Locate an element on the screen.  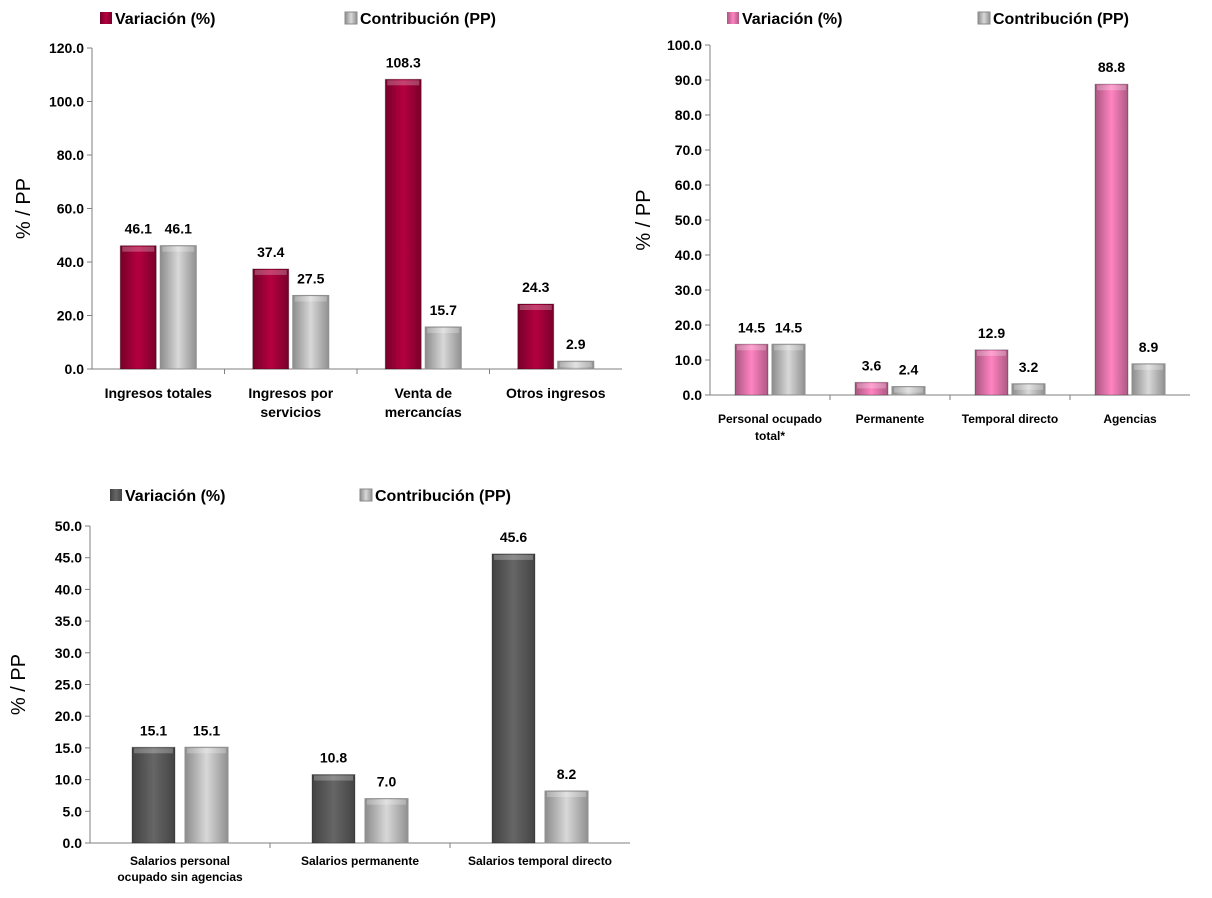
c3-y-tick-label-7: 35.0 is located at coordinates (68, 621).